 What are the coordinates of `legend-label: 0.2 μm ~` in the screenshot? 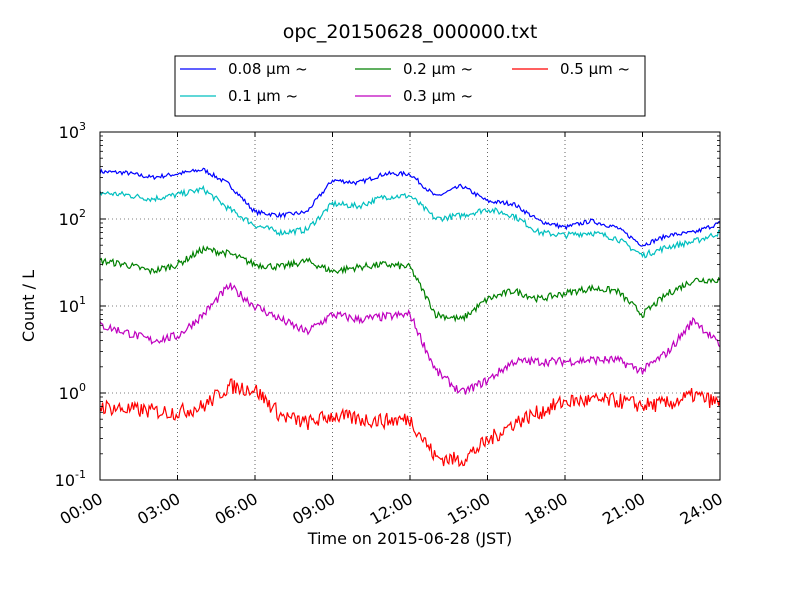 It's located at (438, 69).